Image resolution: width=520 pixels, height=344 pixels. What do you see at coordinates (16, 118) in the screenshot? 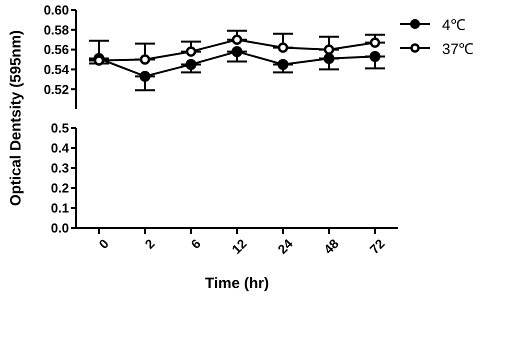
I see `y-axis-title: Optical Dentsity (595nm)` at bounding box center [16, 118].